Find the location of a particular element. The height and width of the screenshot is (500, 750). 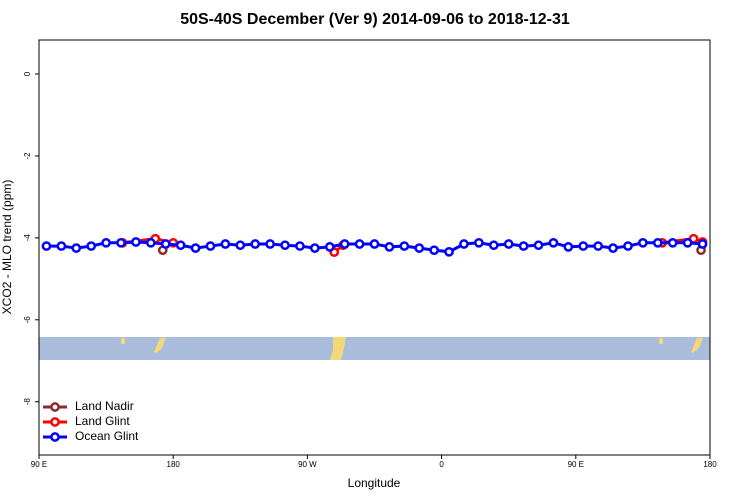

y-tick-label: -4 is located at coordinates (27, 238).